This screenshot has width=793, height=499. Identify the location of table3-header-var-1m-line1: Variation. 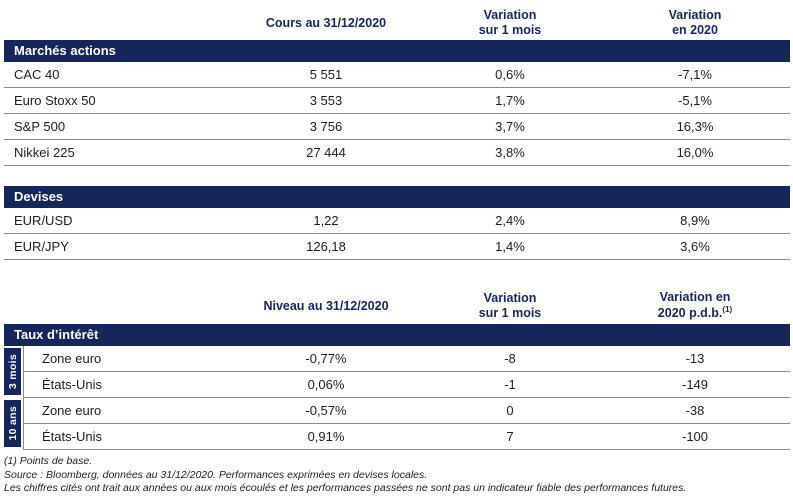
(510, 298).